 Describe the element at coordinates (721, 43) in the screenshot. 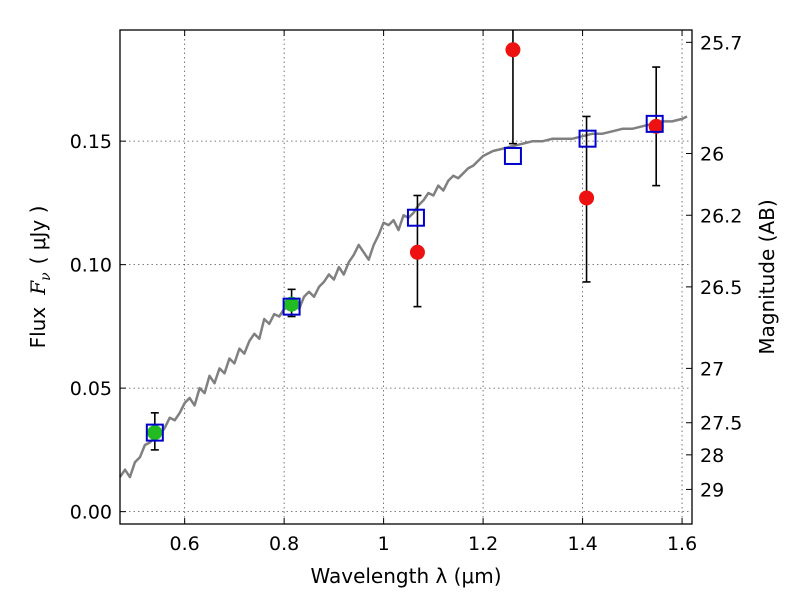

I see `y2-tick-label: 25.7` at that location.